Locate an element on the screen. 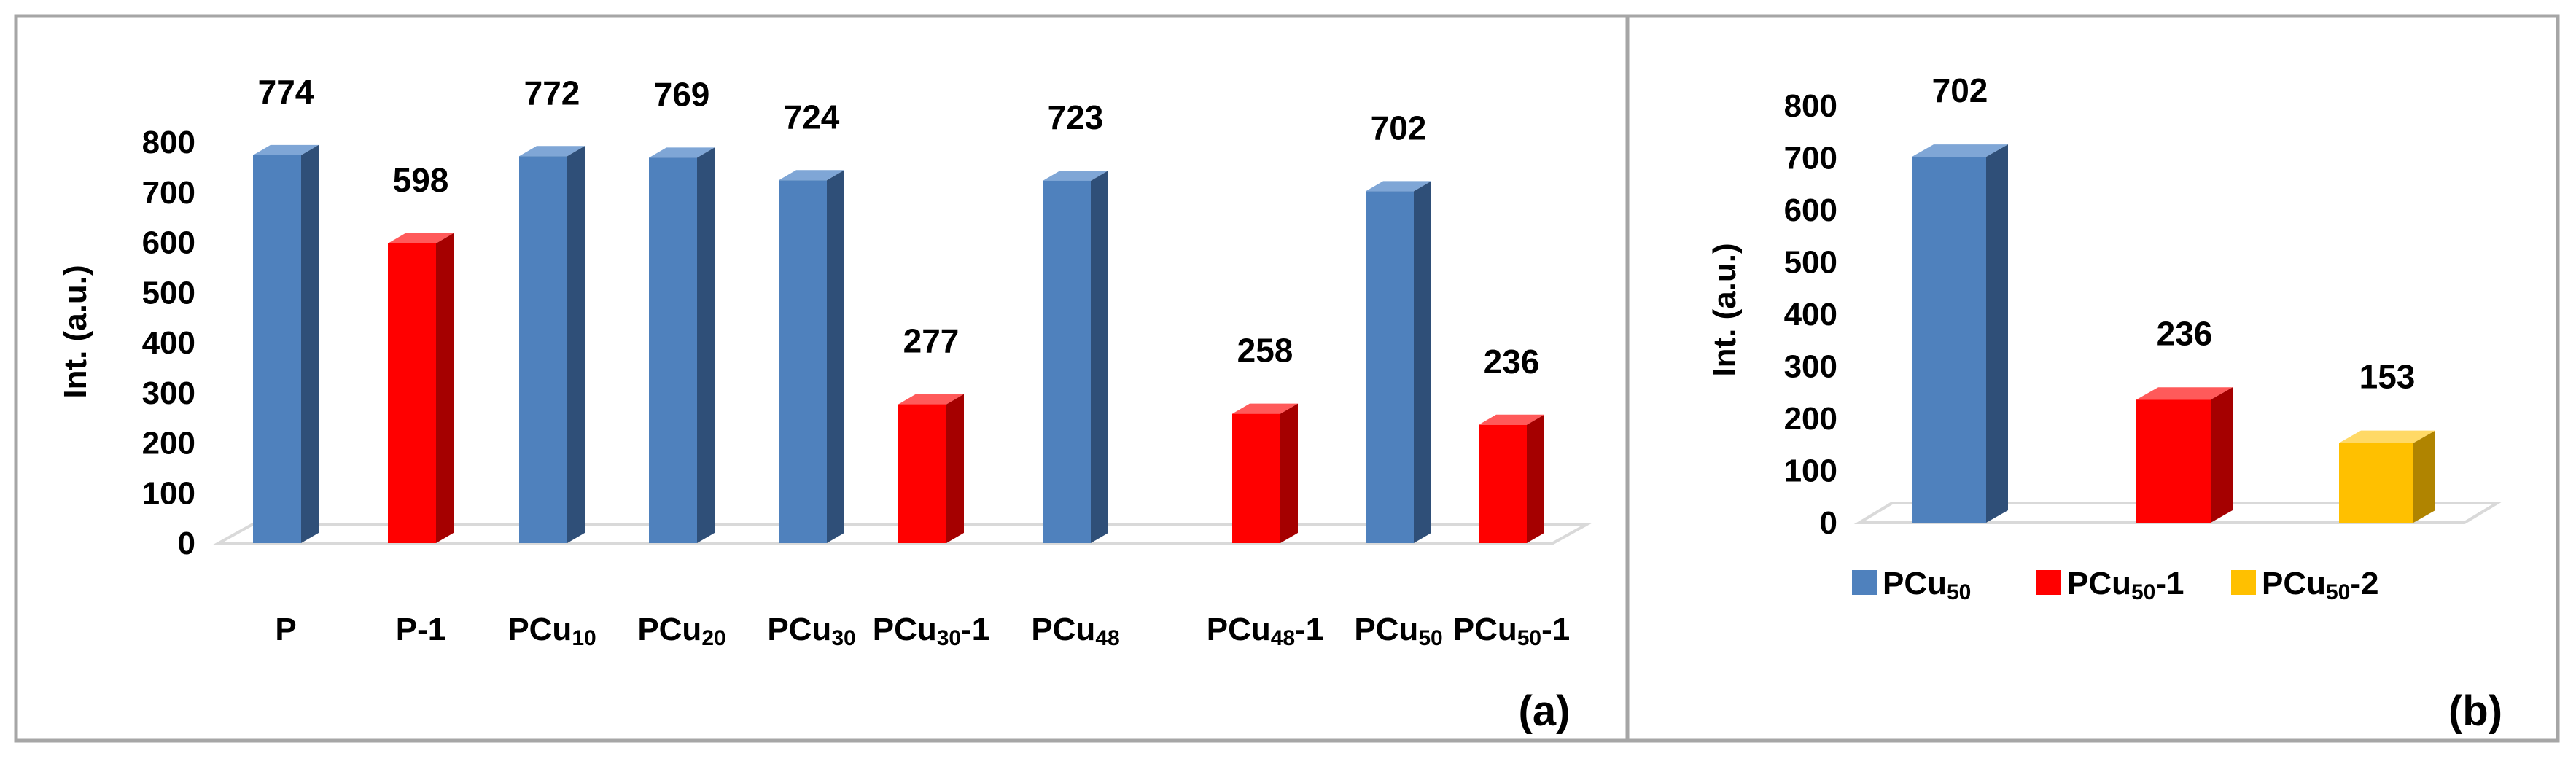 The height and width of the screenshot is (764, 2576). panel-b-y-tick: 600 is located at coordinates (1810, 210).